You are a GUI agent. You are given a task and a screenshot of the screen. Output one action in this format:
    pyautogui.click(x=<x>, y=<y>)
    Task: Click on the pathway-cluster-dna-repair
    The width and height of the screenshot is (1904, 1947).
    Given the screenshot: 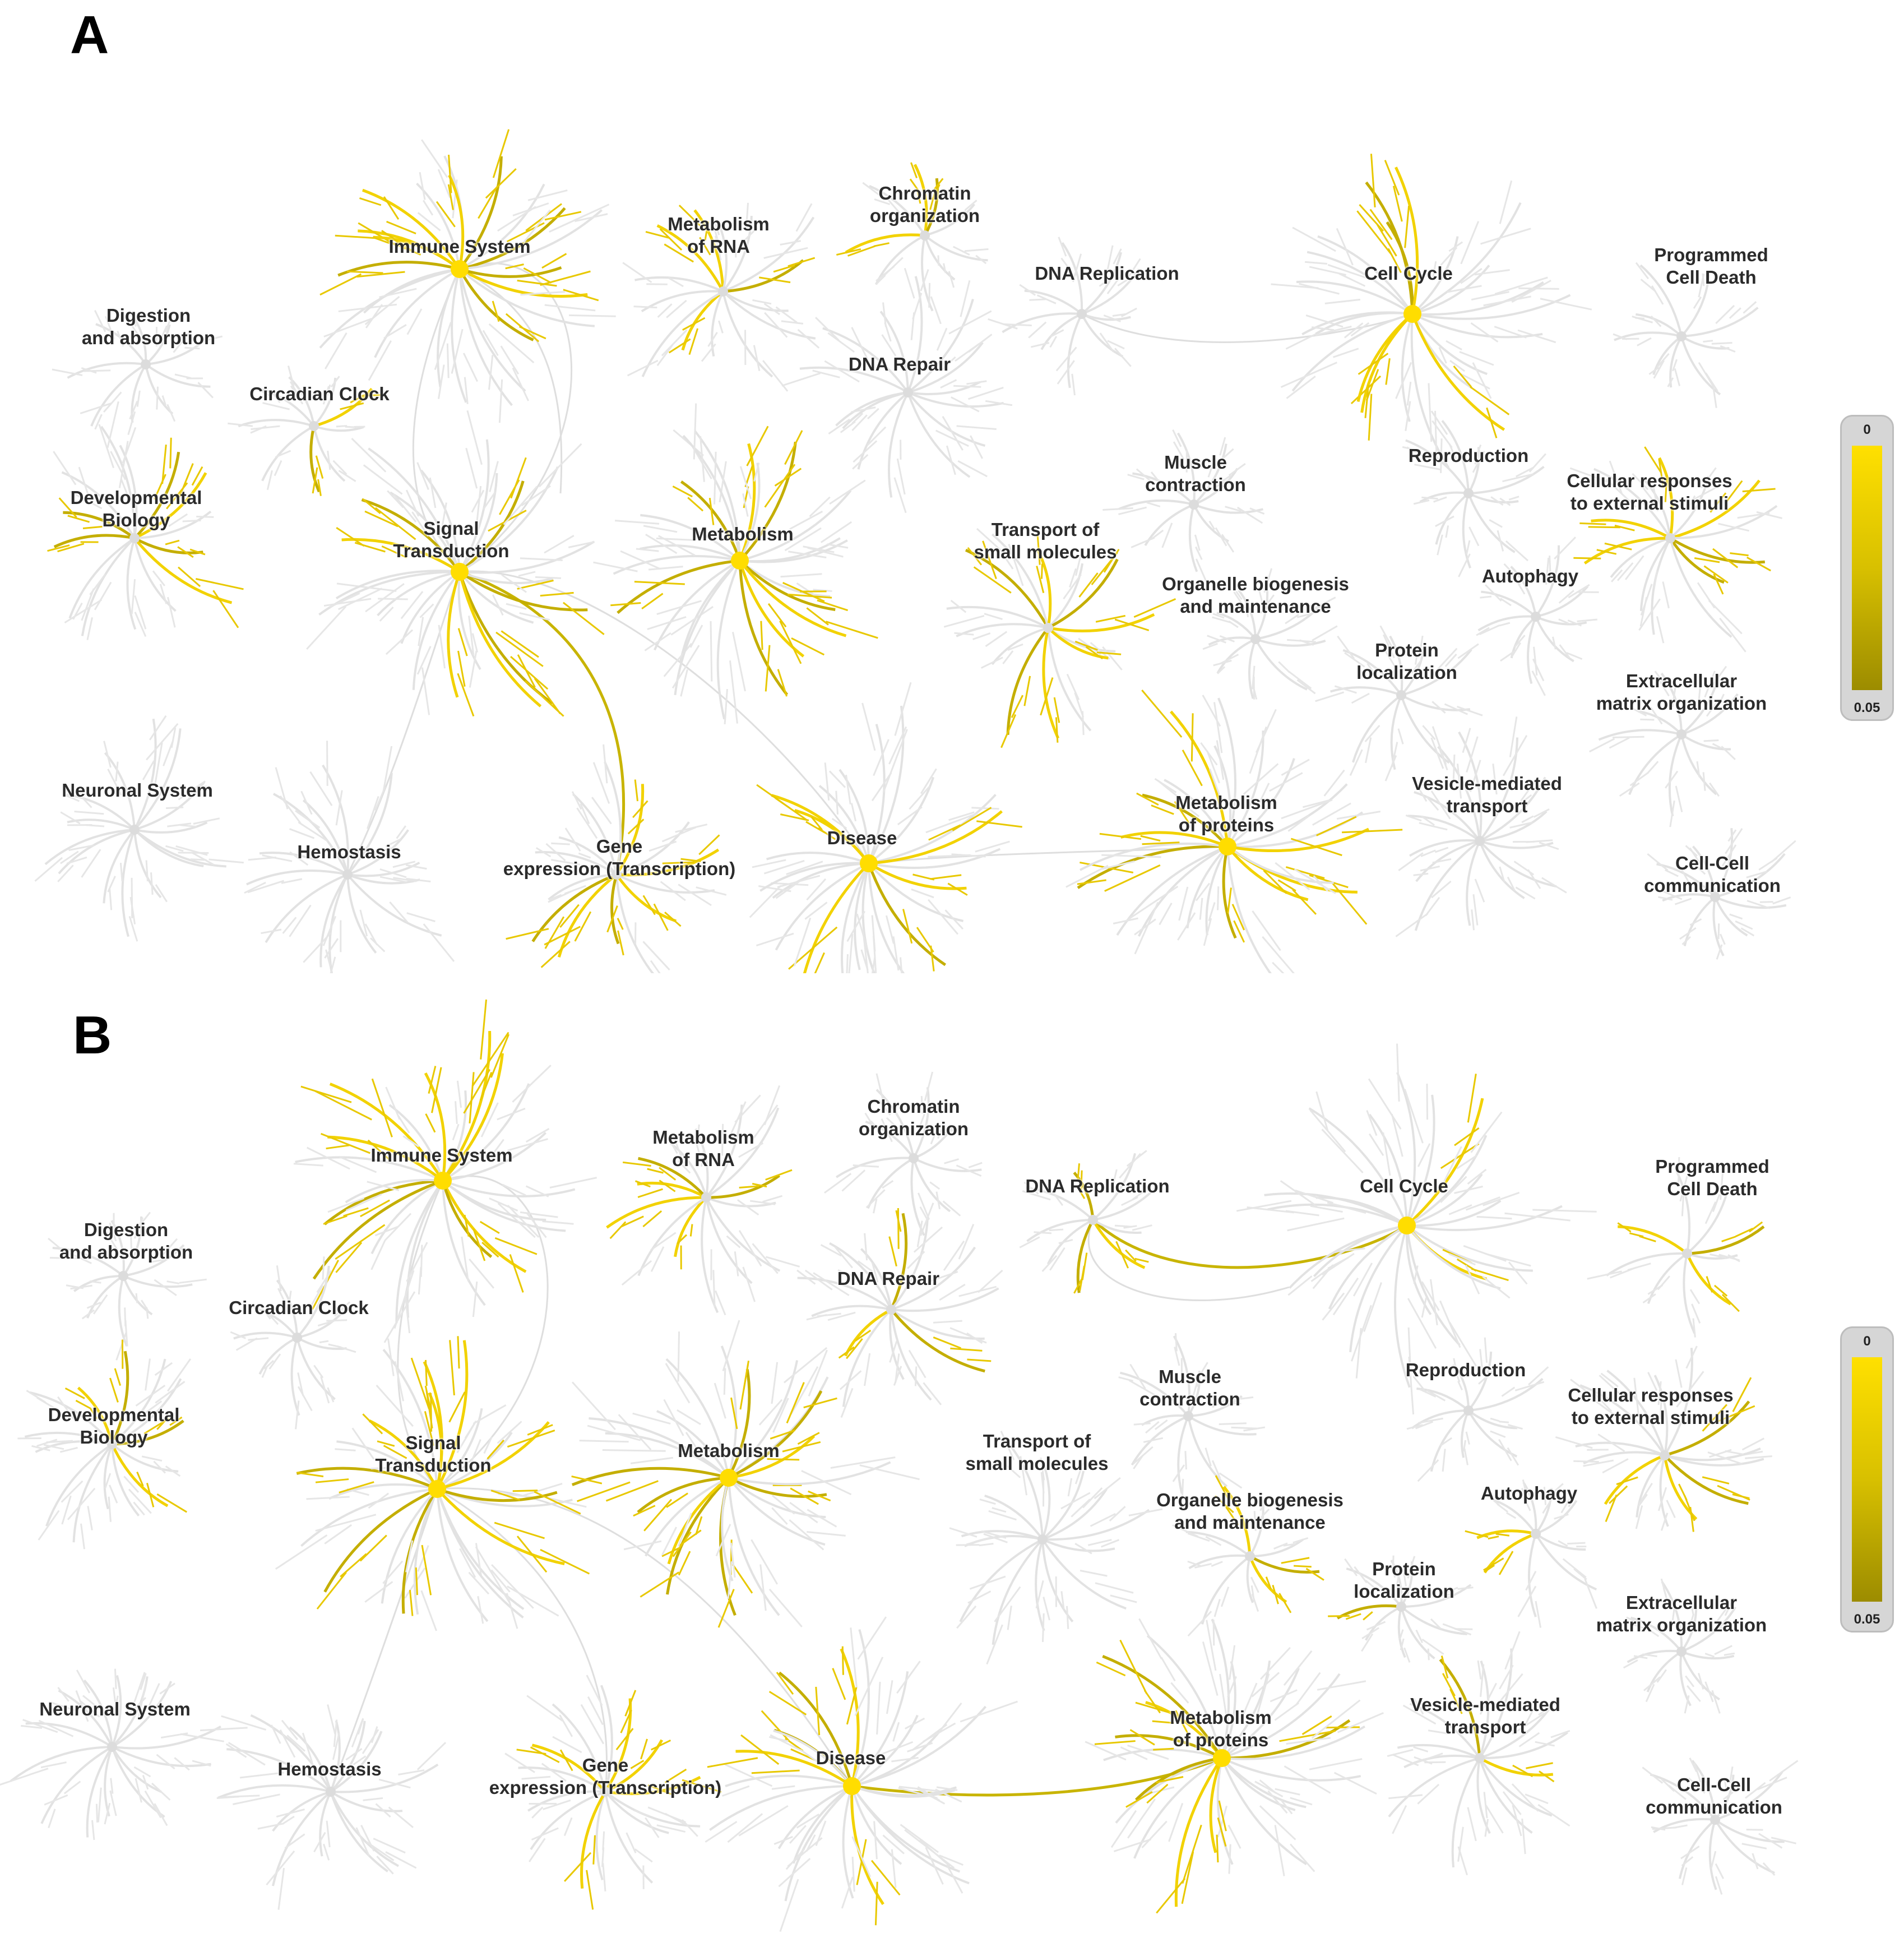 What is the action you would take?
    pyautogui.click(x=900, y=1310)
    